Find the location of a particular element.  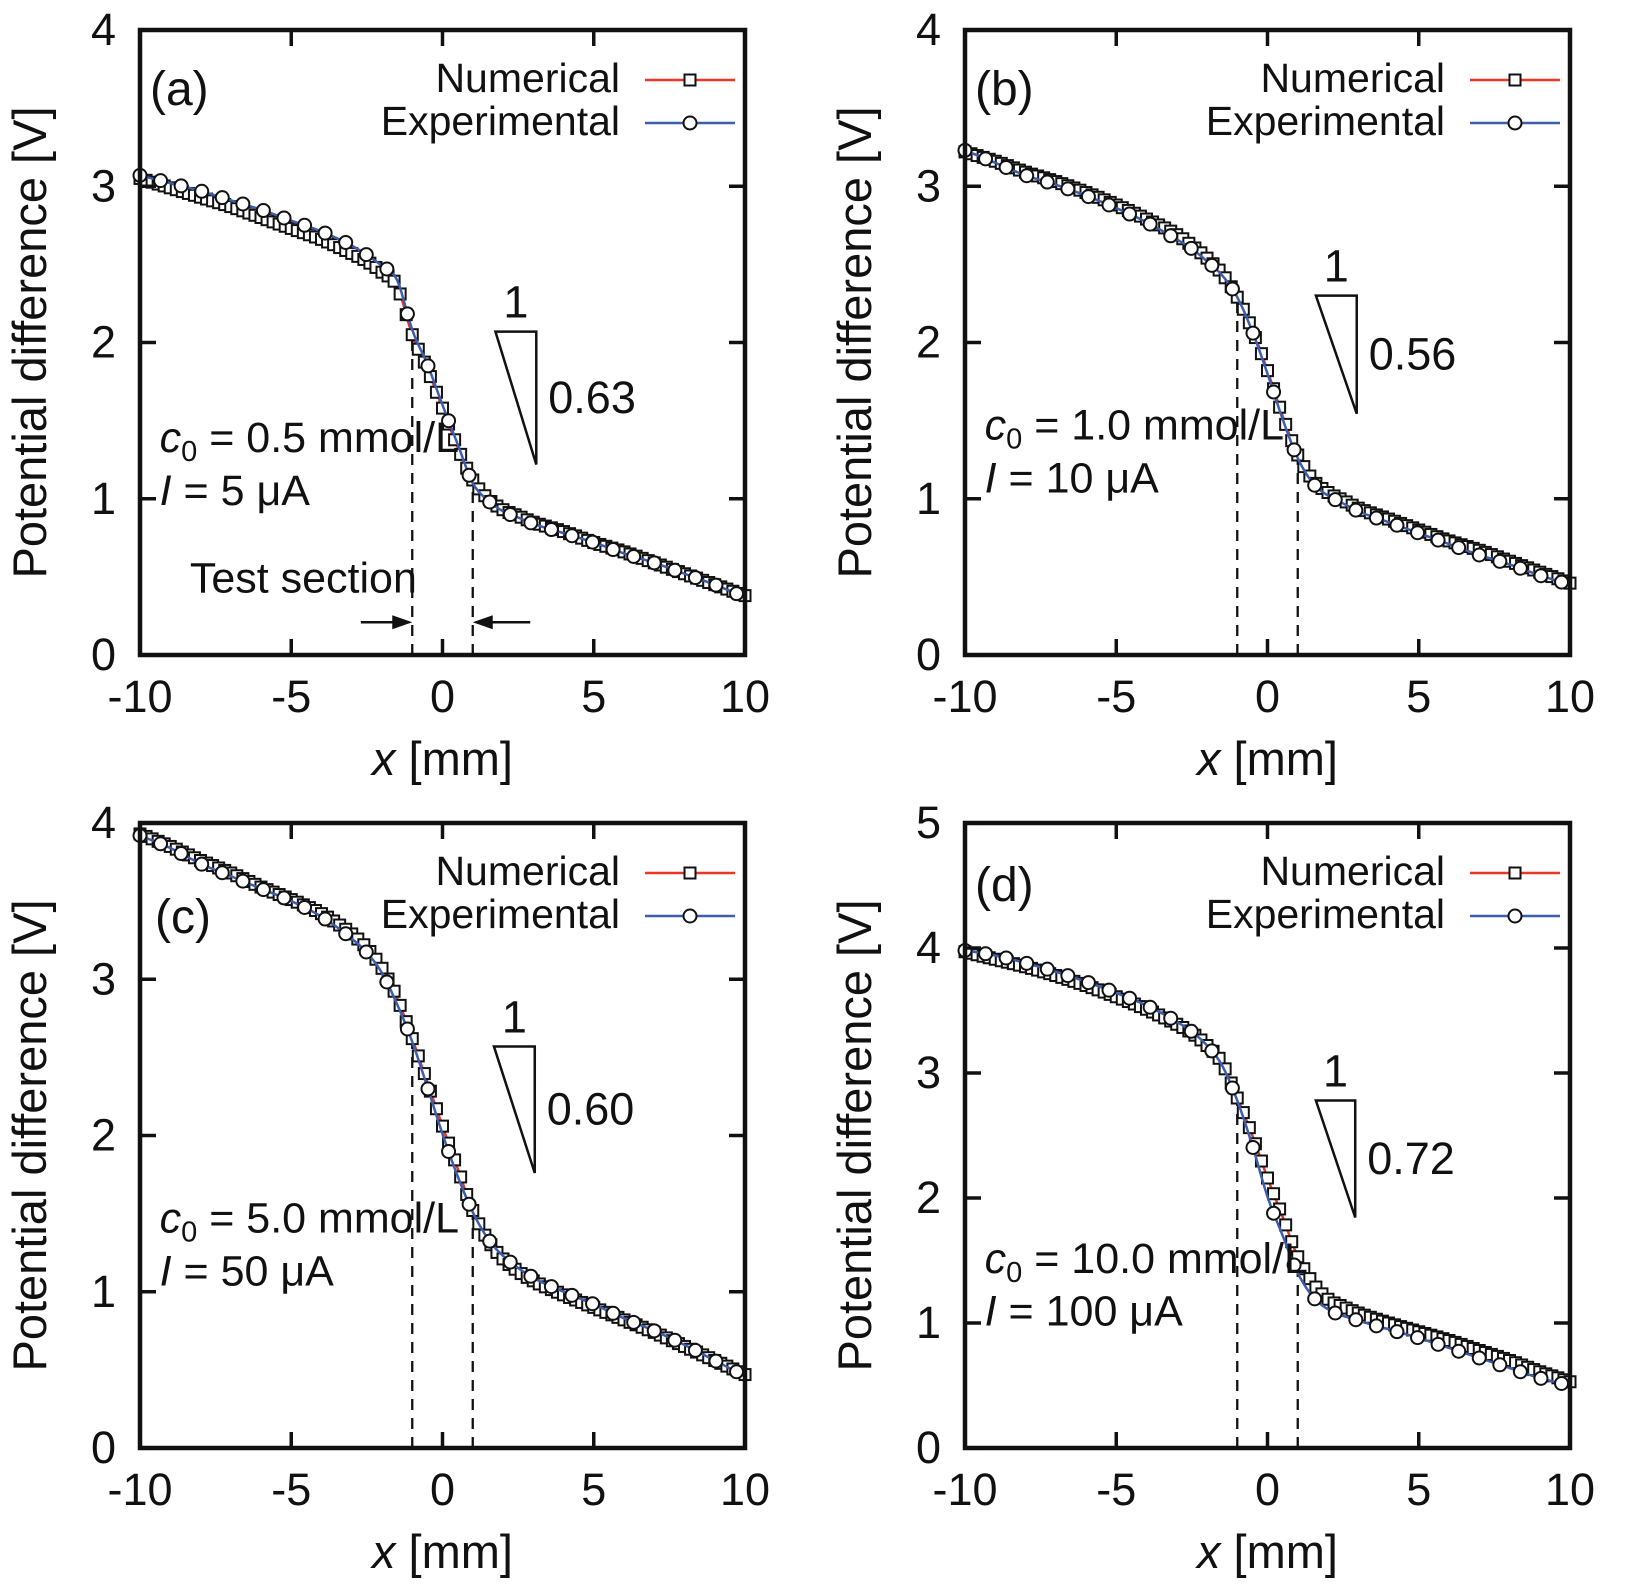

y-tick-label: 3 is located at coordinates (103, 185).